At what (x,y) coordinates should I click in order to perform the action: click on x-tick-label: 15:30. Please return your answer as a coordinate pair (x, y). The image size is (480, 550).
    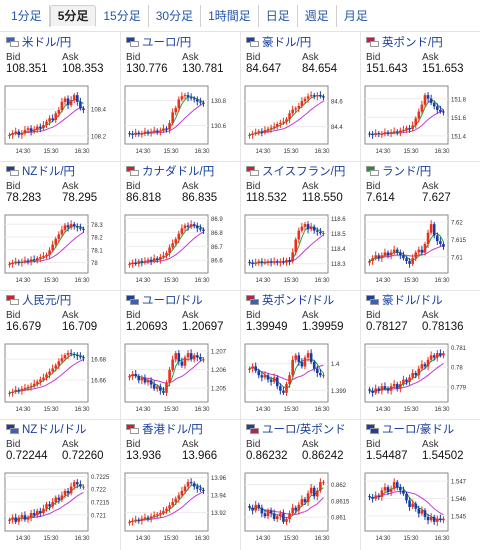
    Looking at the image, I should click on (171, 152).